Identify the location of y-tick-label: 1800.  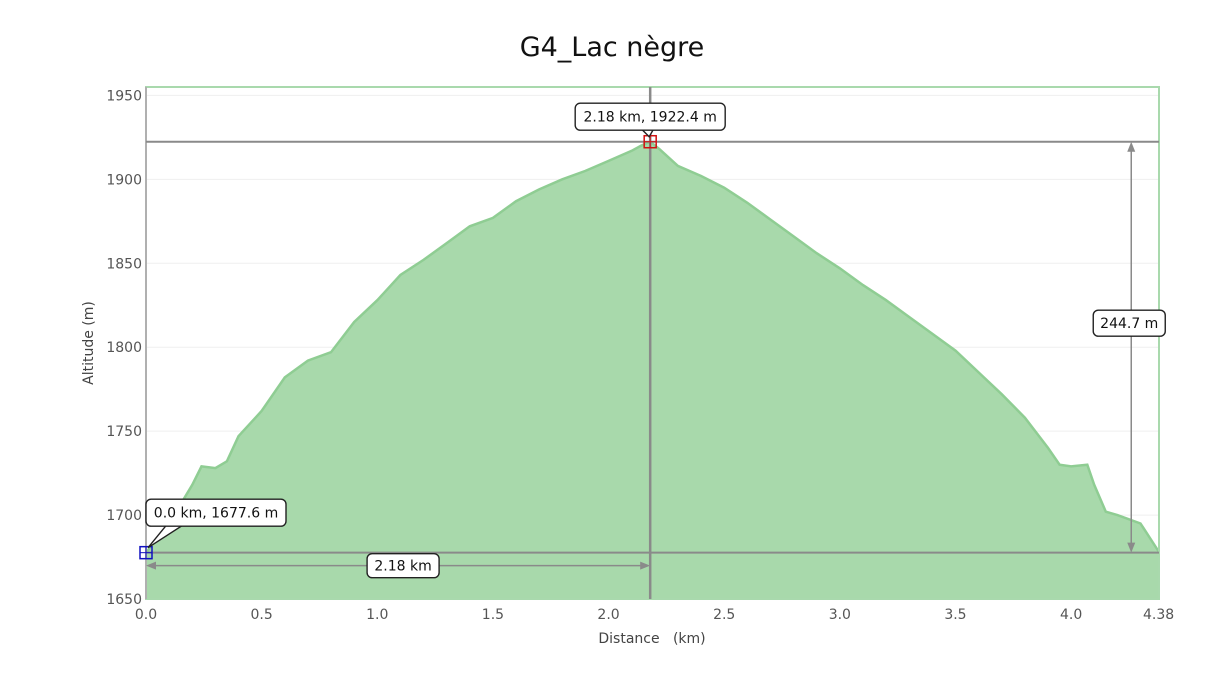
(124, 348).